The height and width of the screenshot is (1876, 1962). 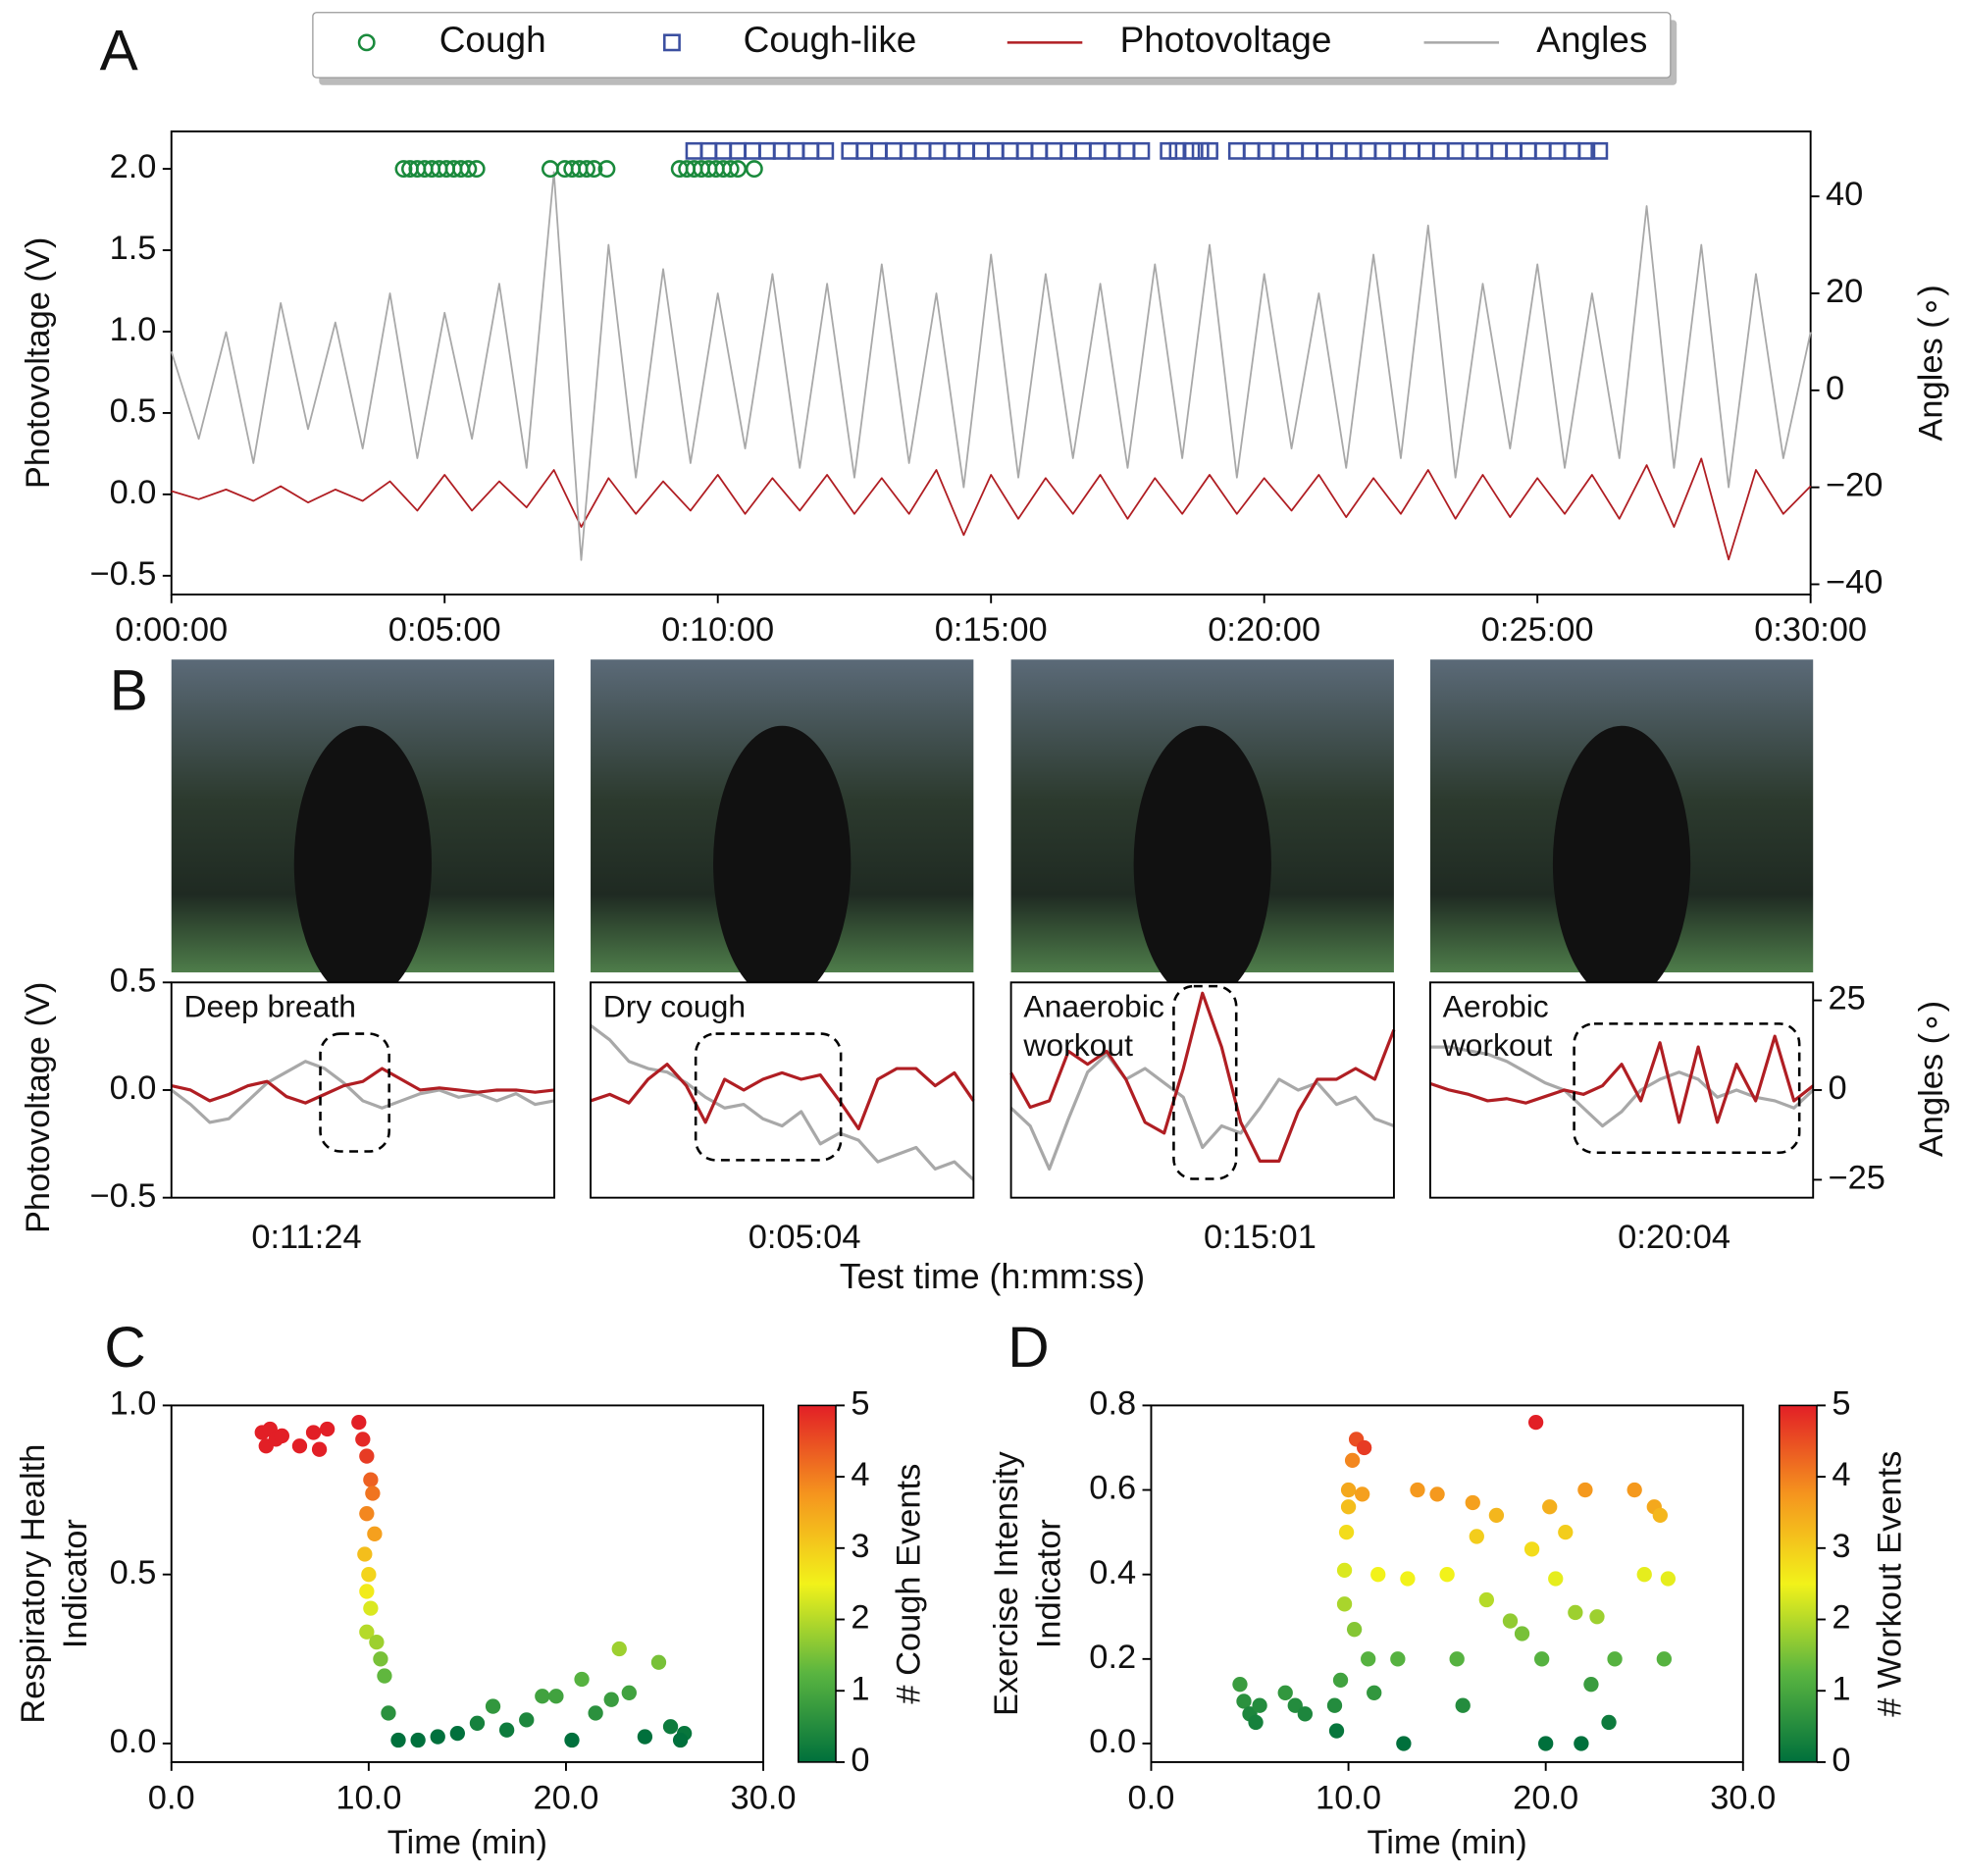 What do you see at coordinates (782, 1097) in the screenshot?
I see `photovoltage-line` at bounding box center [782, 1097].